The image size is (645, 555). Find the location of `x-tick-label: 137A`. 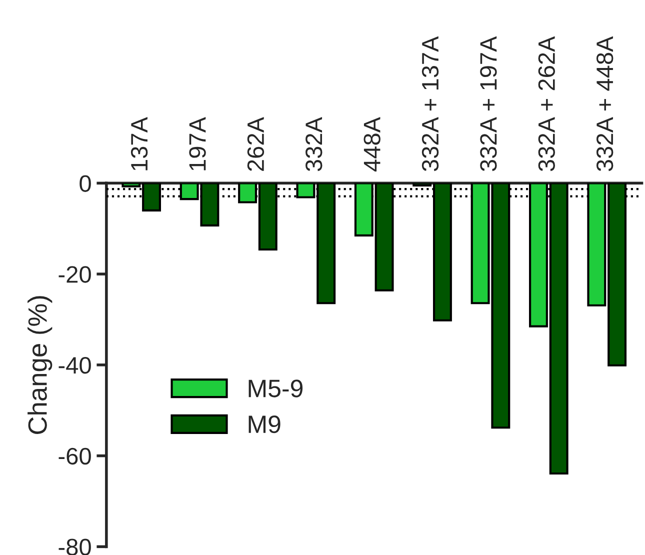

x-tick-label: 137A is located at coordinates (139, 143).